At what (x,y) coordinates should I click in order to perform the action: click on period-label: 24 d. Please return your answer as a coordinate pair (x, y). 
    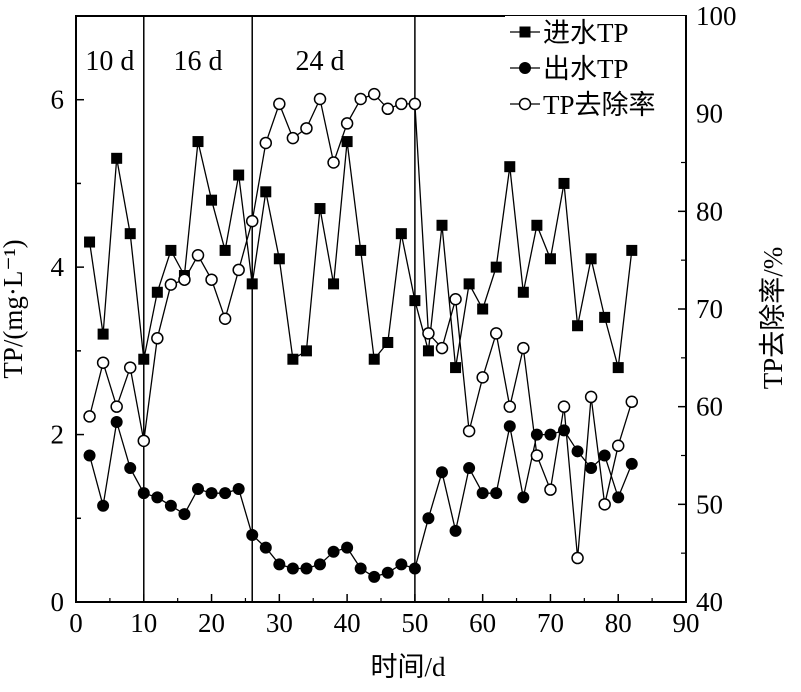
    Looking at the image, I should click on (320, 61).